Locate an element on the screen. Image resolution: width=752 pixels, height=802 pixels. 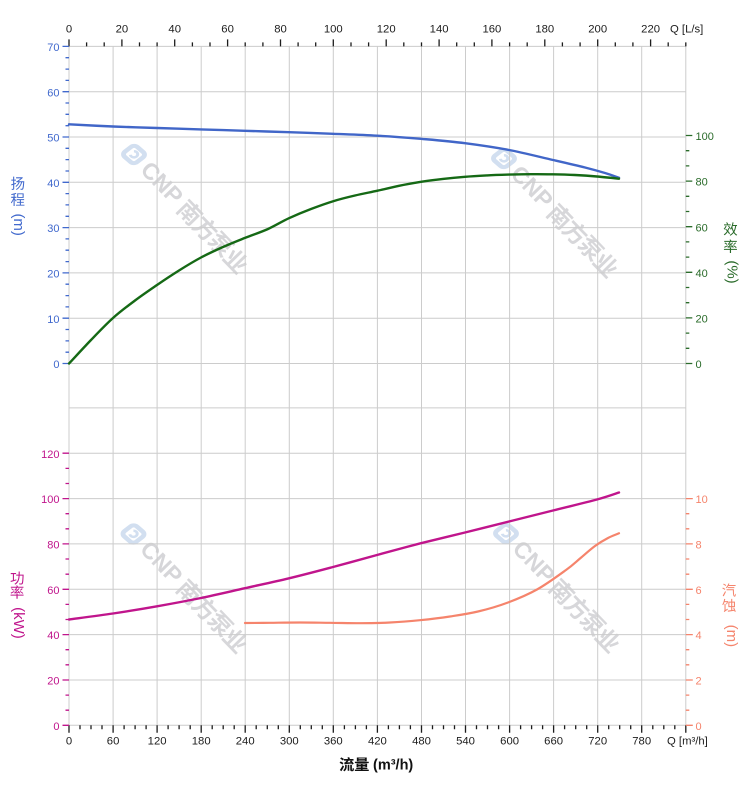
svg-text: 240 is located at coordinates (245, 742).